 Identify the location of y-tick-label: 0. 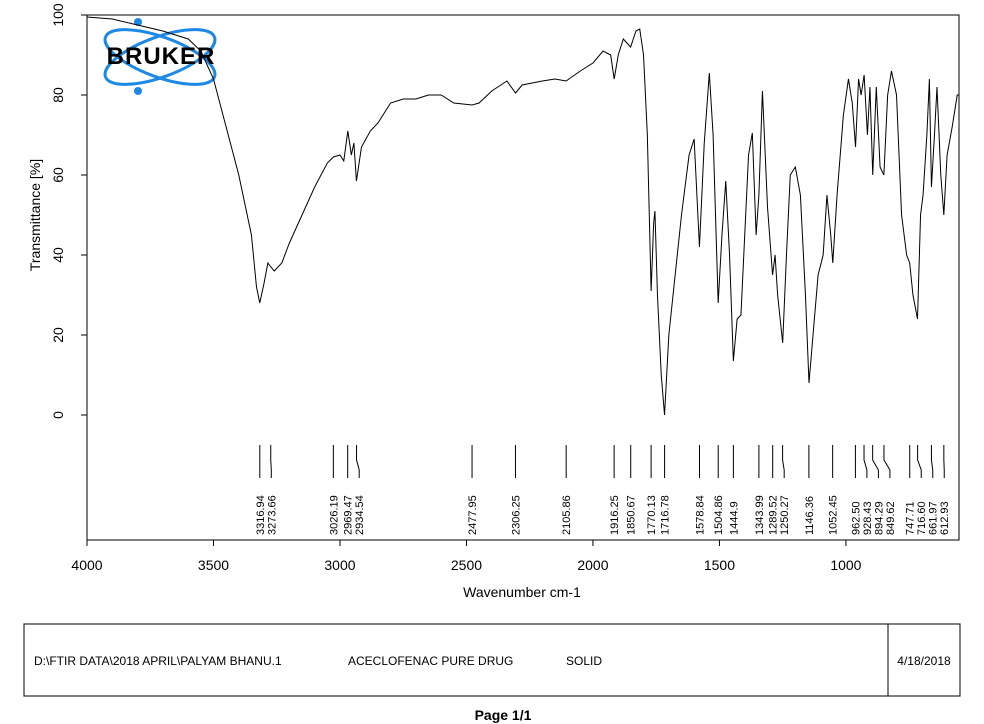
(58, 415).